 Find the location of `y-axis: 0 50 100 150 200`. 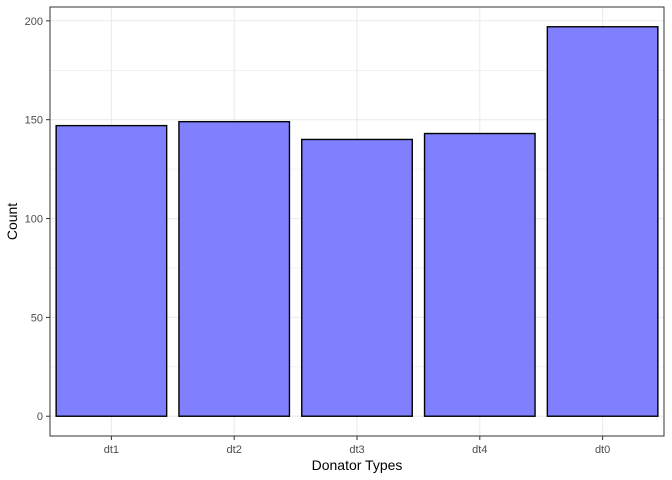

y-axis: 0 50 100 150 200 is located at coordinates (37, 219).